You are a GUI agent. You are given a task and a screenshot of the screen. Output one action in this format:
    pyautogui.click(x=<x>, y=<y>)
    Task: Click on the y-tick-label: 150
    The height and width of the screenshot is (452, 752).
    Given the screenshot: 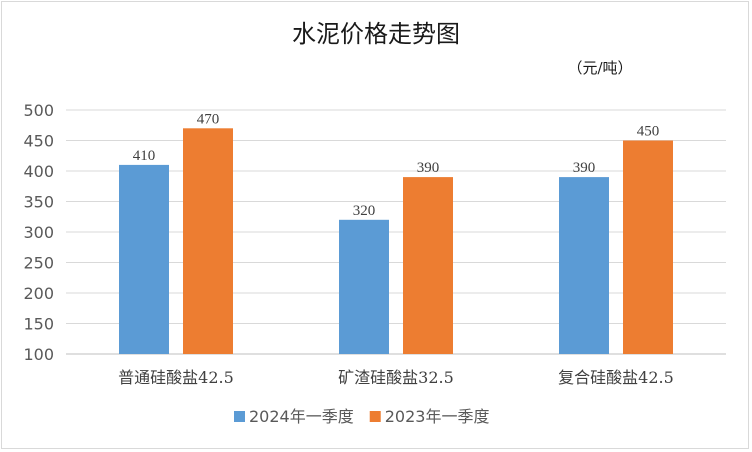 What is the action you would take?
    pyautogui.click(x=38, y=324)
    